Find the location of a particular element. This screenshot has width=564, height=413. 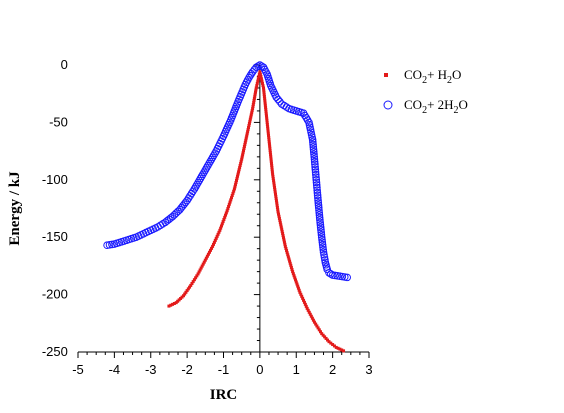

y-tick-label: -100 is located at coordinates (55, 179).